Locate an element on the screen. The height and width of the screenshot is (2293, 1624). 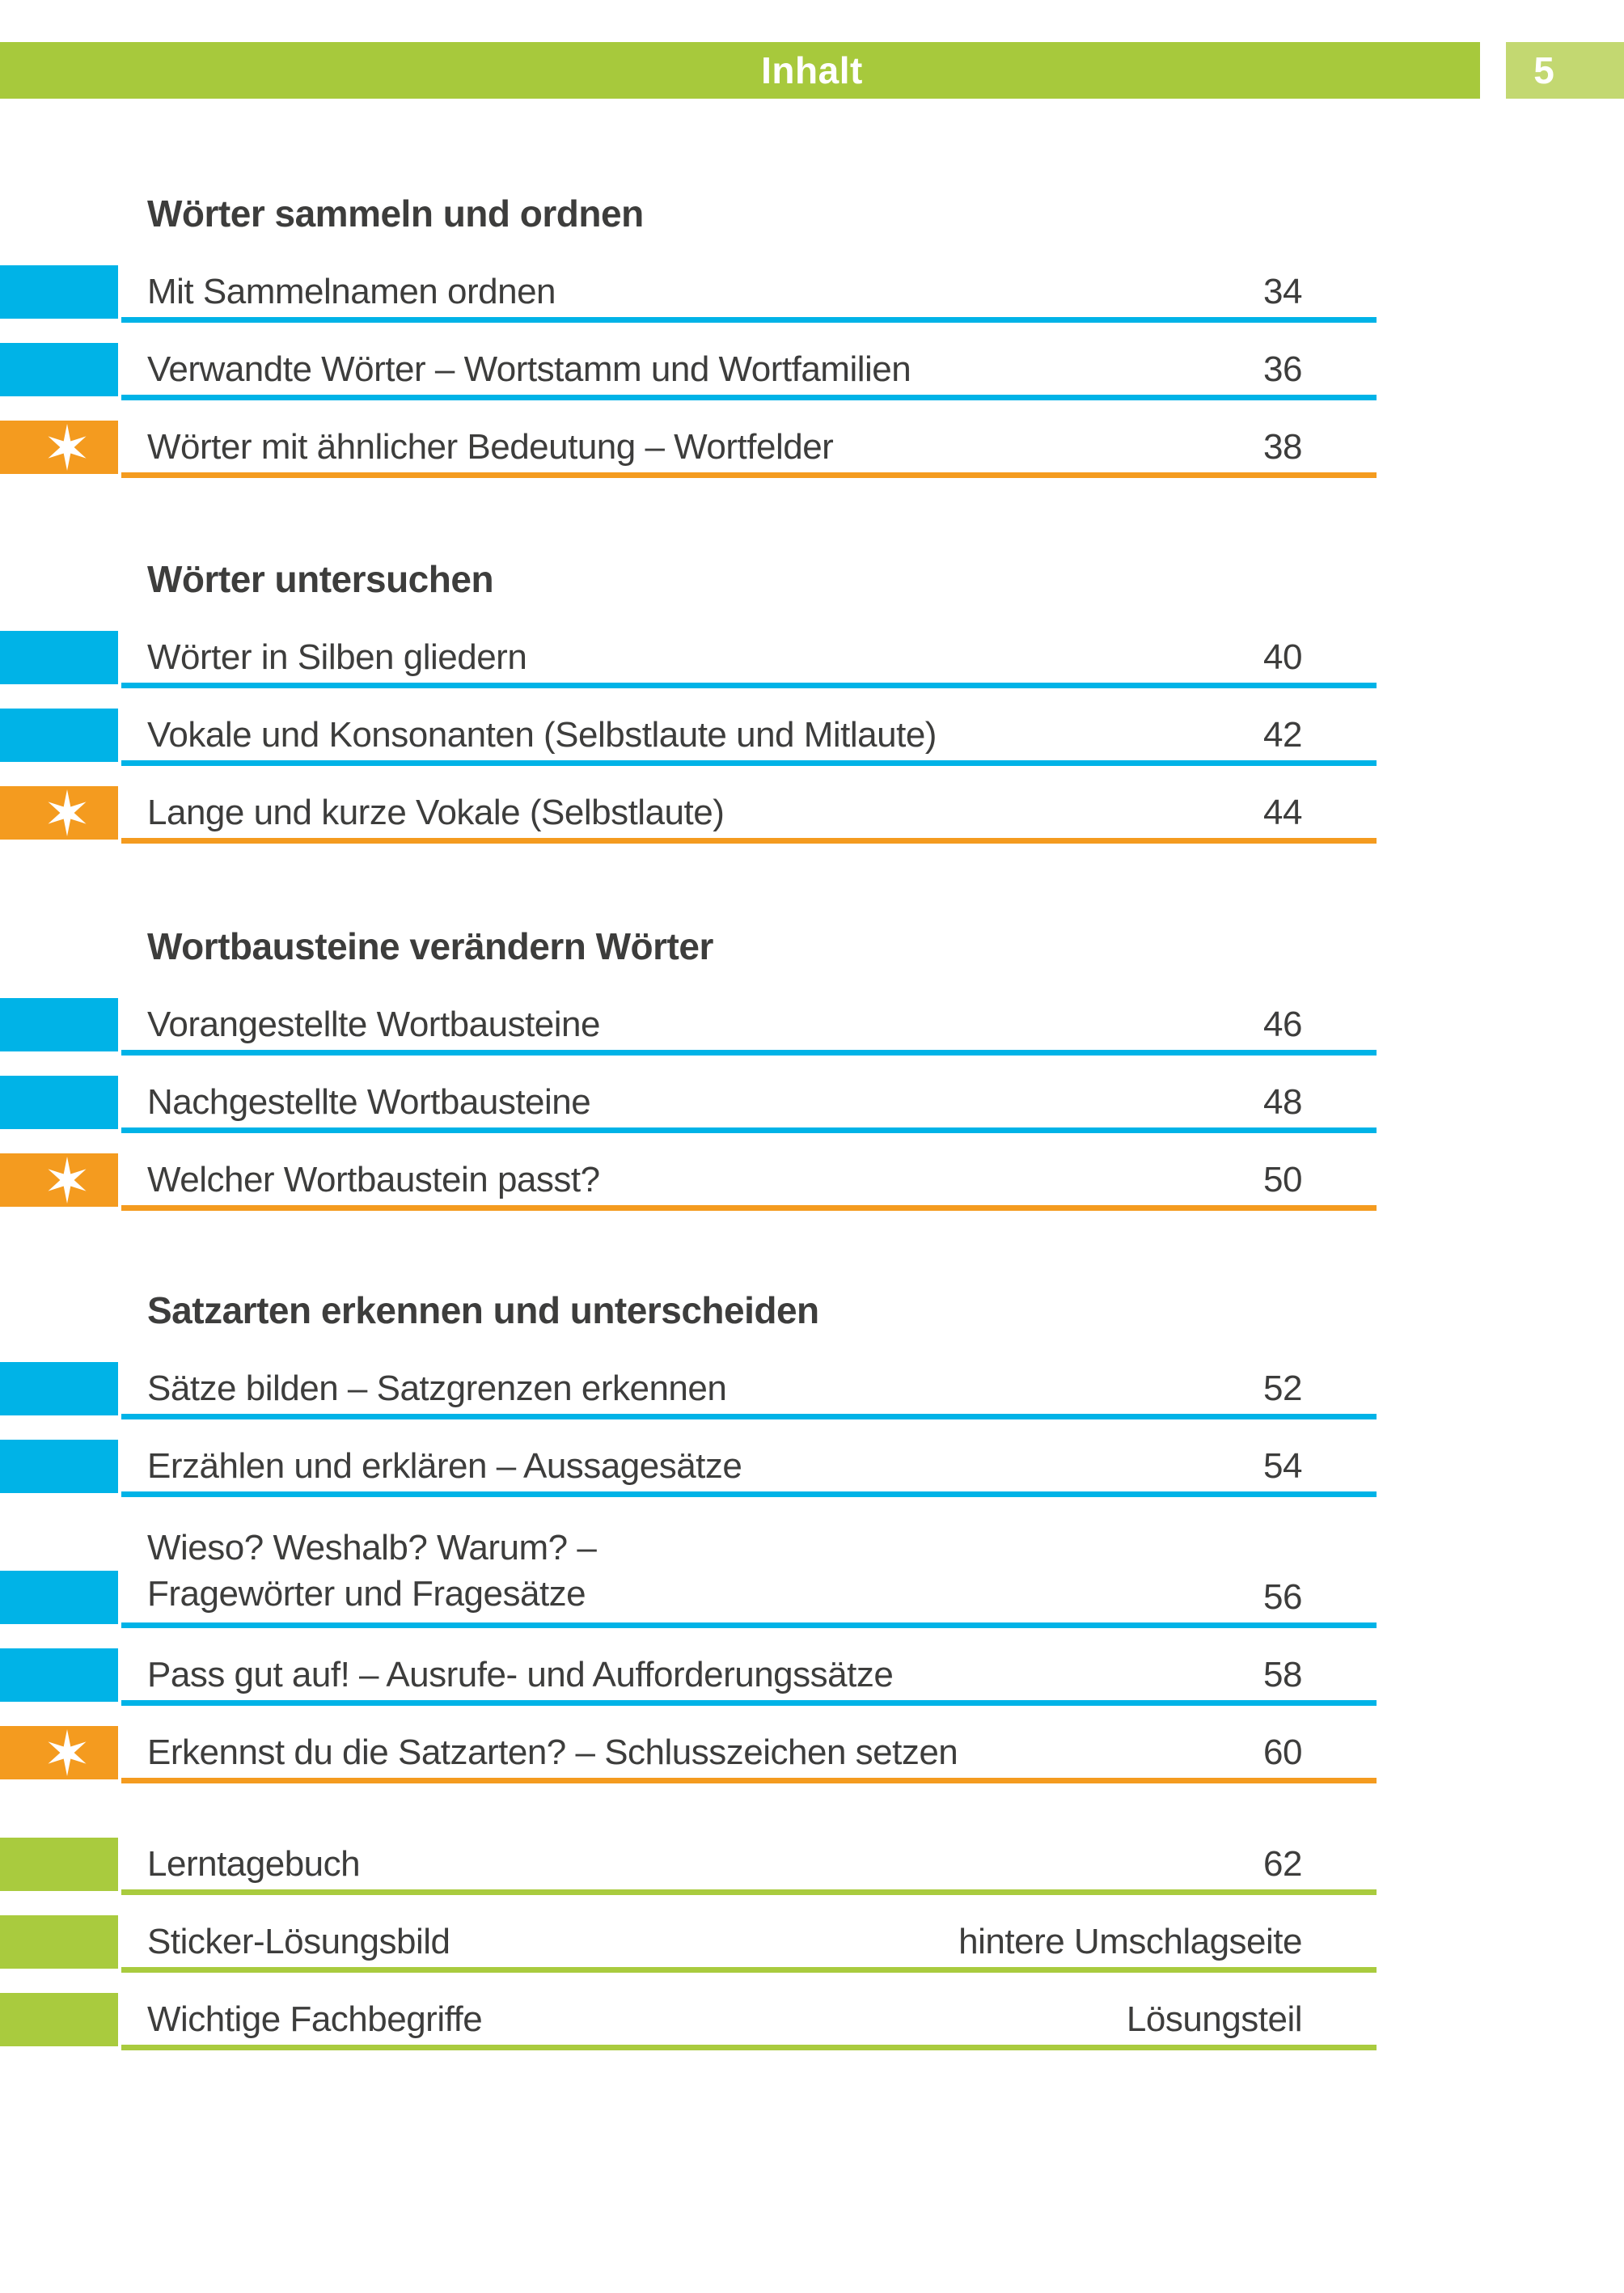
row-title: Welcher Wortbaustein passt? is located at coordinates (373, 1179).